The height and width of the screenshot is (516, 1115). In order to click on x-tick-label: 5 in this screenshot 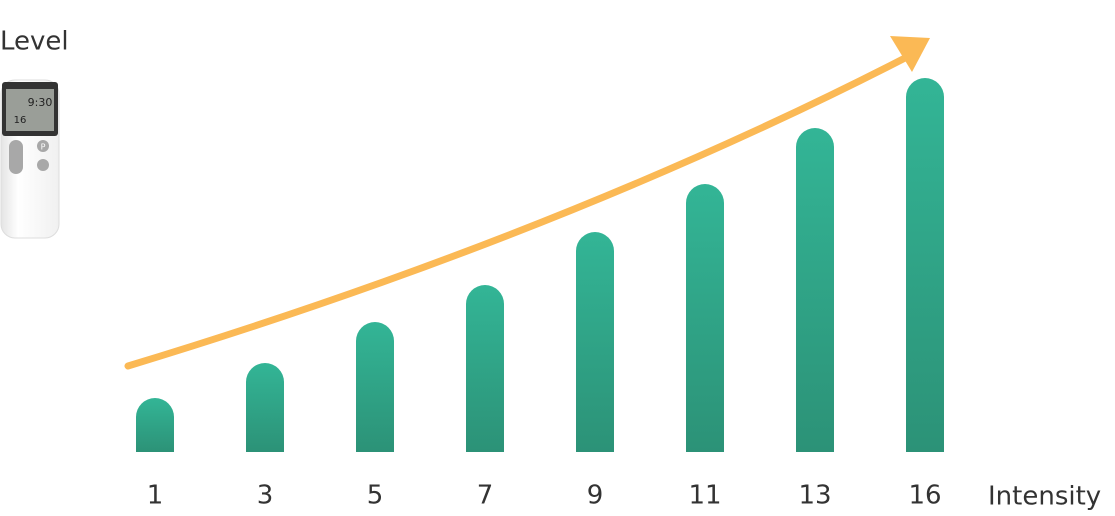, I will do `click(375, 496)`.